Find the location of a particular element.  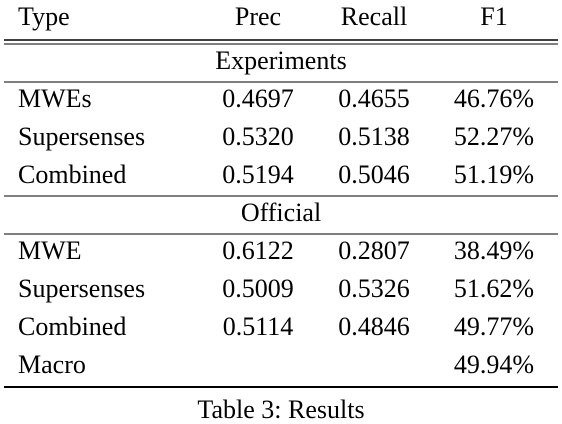

type-cell: Macro is located at coordinates (52, 364).